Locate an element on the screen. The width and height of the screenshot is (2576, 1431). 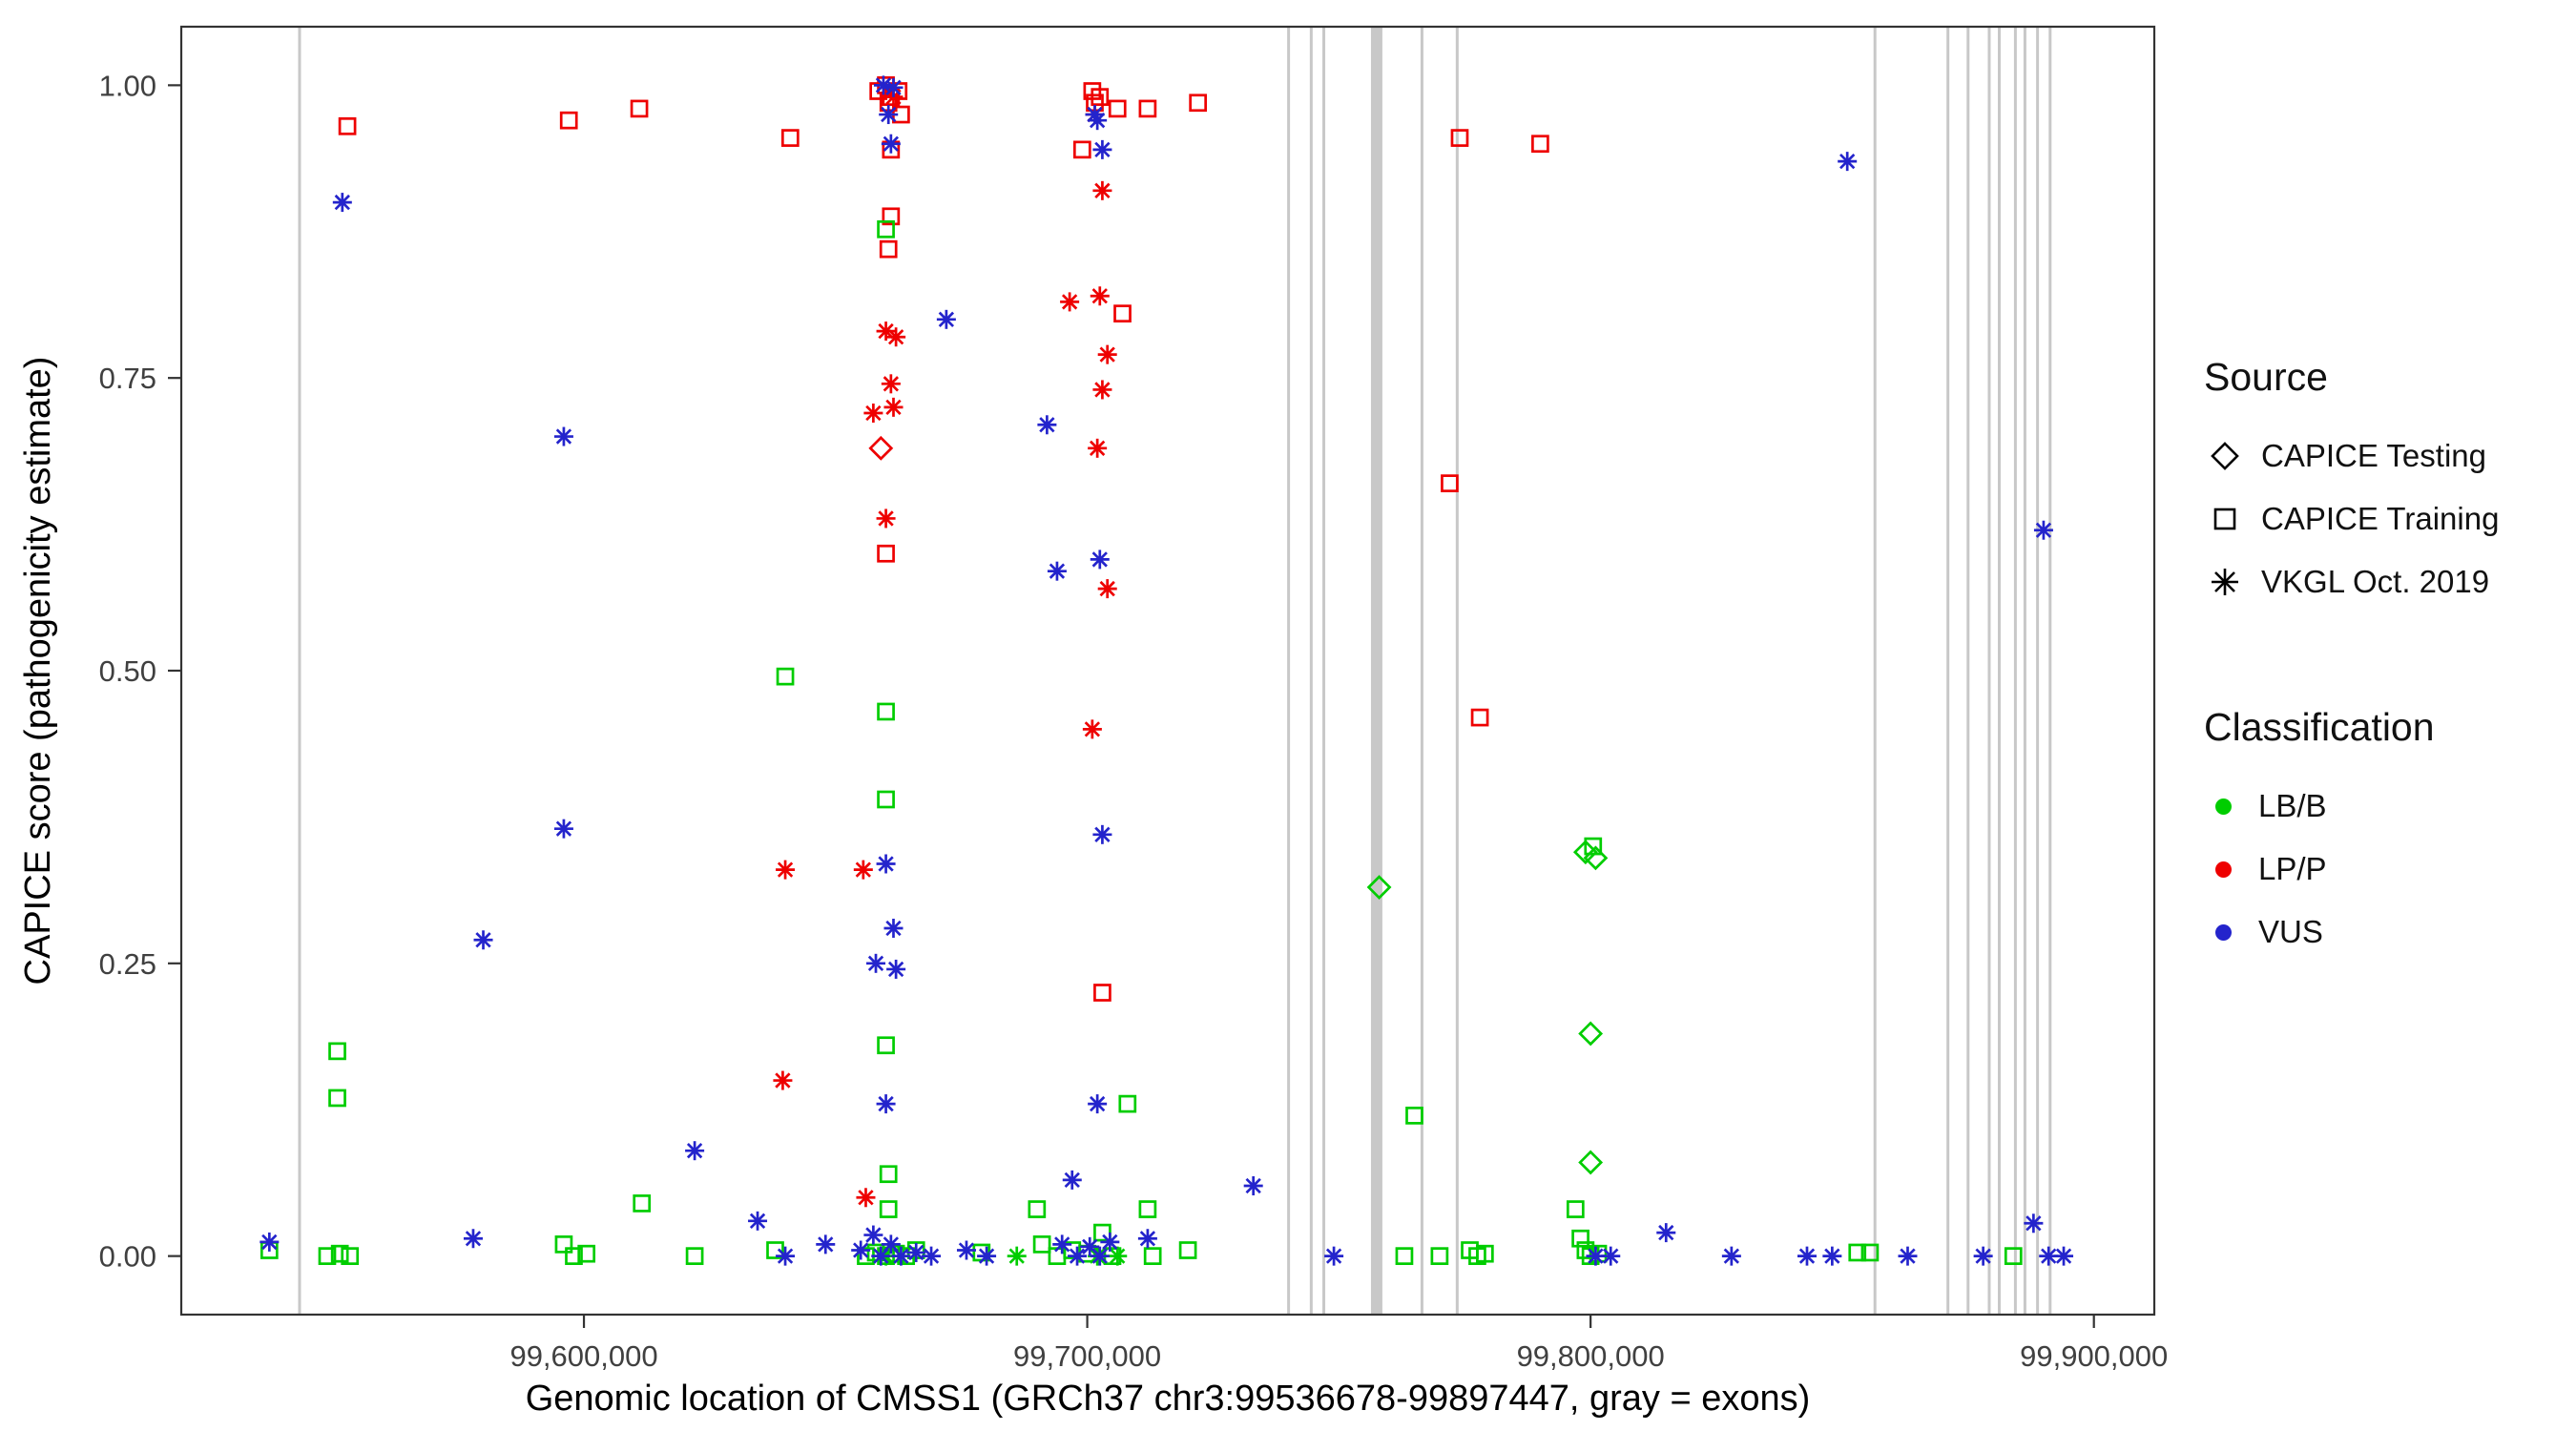
blue-dot-icon is located at coordinates (2223, 932).